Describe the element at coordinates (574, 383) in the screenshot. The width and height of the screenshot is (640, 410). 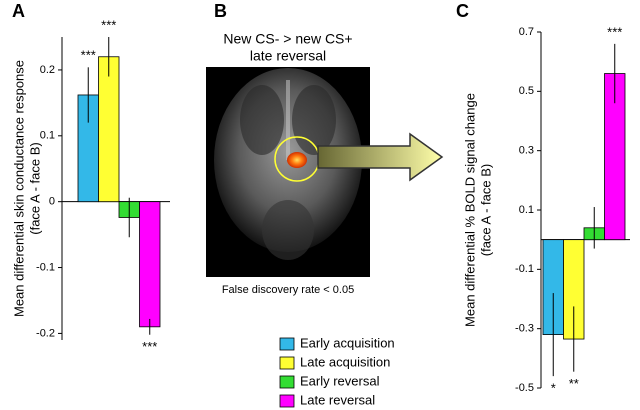
I see `significance-label: **` at that location.